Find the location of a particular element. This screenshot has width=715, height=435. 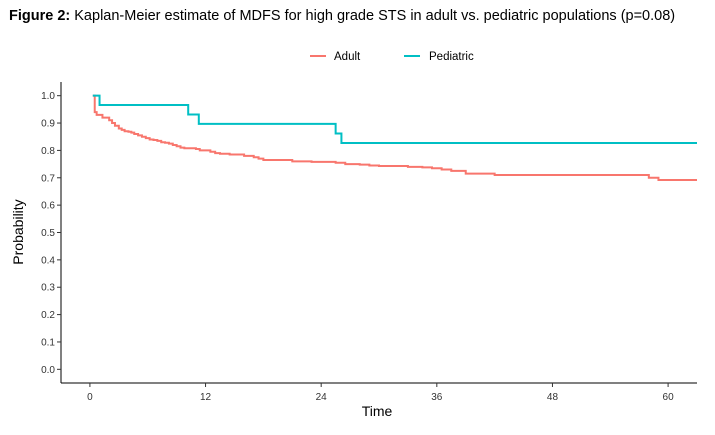

y-tick-label: 0.1 is located at coordinates (48, 342).